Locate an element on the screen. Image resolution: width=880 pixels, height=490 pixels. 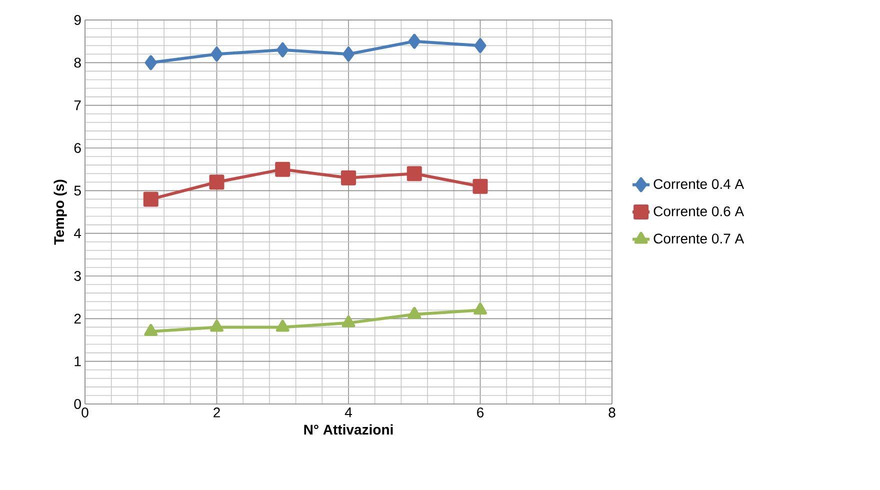
x-tick-label: 6 is located at coordinates (480, 413).